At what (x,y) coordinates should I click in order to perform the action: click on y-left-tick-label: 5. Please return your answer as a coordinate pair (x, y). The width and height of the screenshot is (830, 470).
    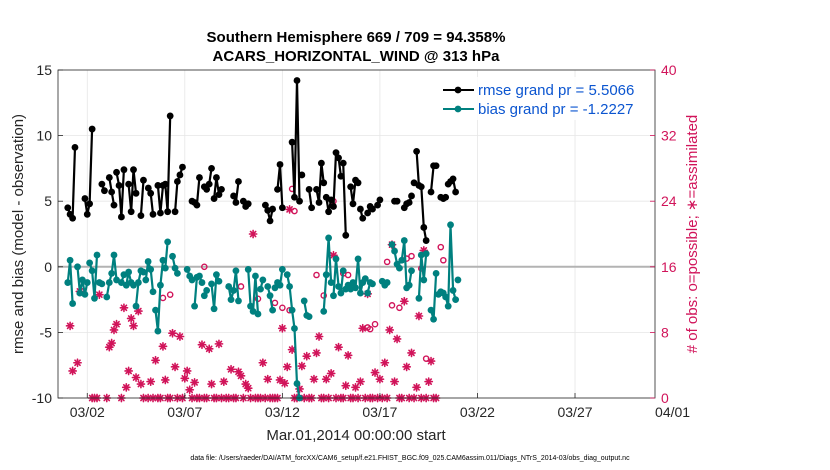
    Looking at the image, I should click on (48, 201).